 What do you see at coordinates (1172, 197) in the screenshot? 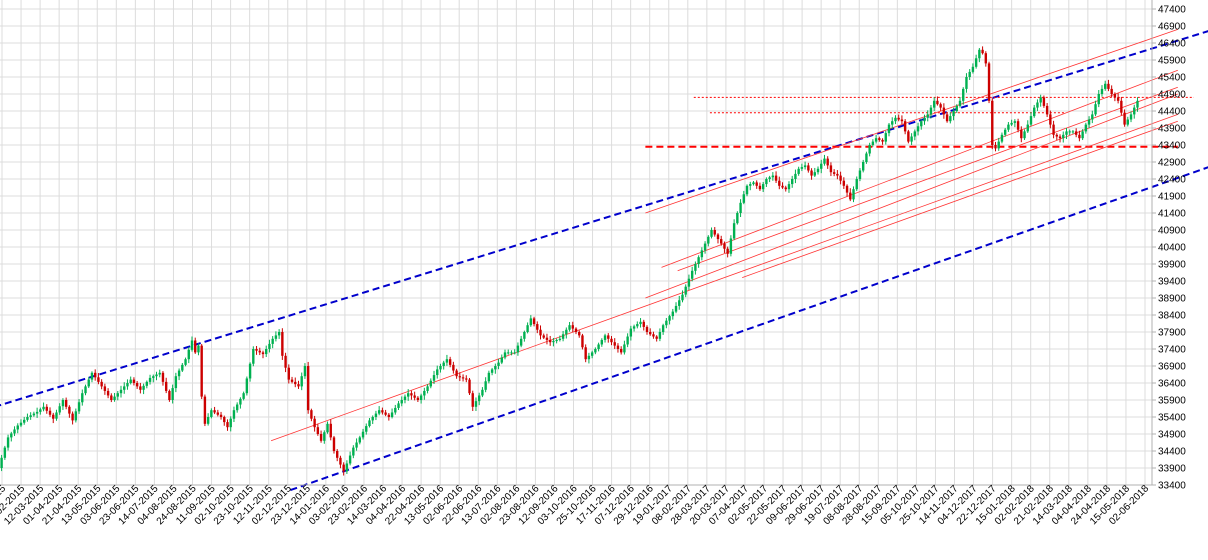
I see `y-tick-label: 41900` at bounding box center [1172, 197].